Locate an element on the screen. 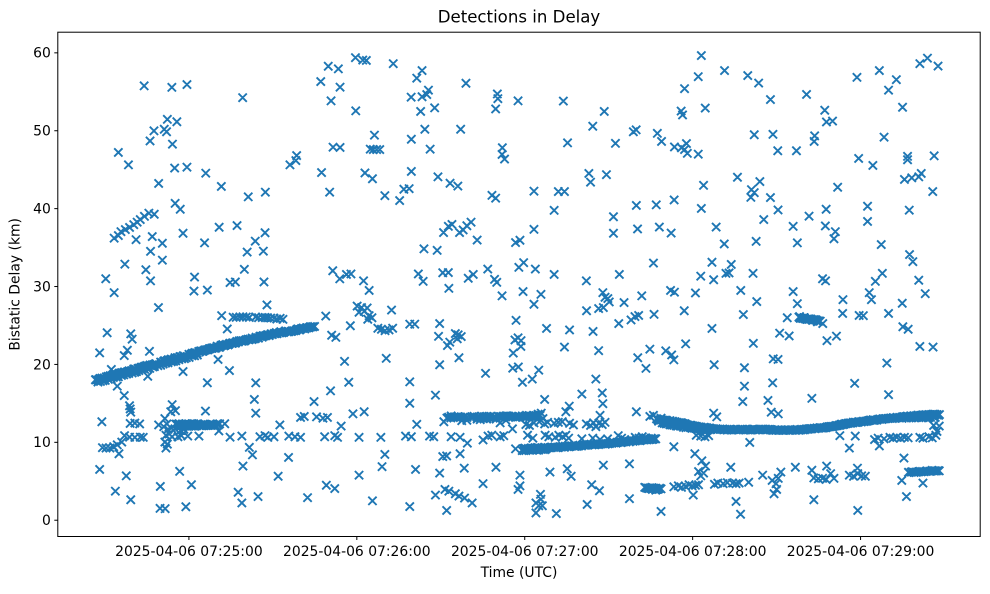 Image resolution: width=990 pixels, height=594 pixels. y-tick-label: 50 is located at coordinates (42, 132).